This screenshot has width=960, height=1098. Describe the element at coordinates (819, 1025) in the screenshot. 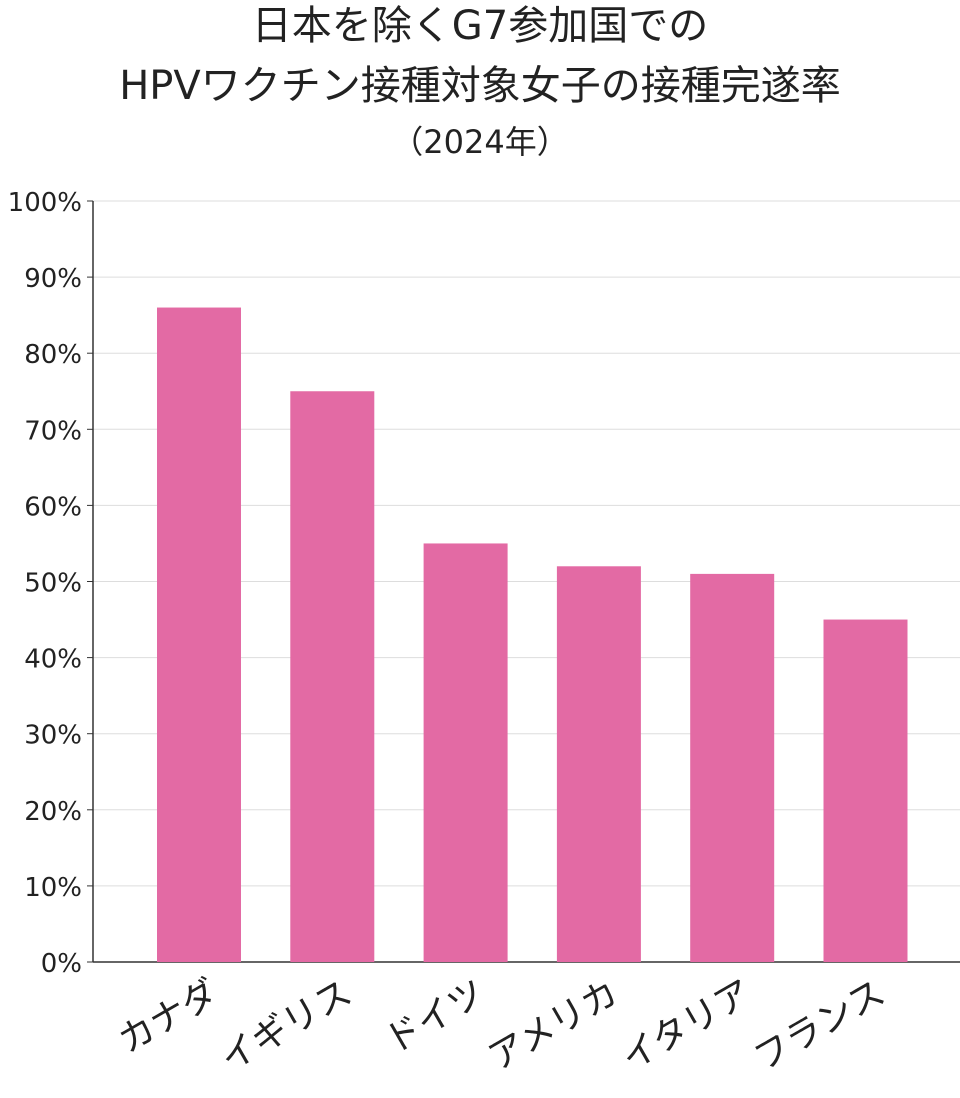

I see `x-tick-label: フランス` at that location.